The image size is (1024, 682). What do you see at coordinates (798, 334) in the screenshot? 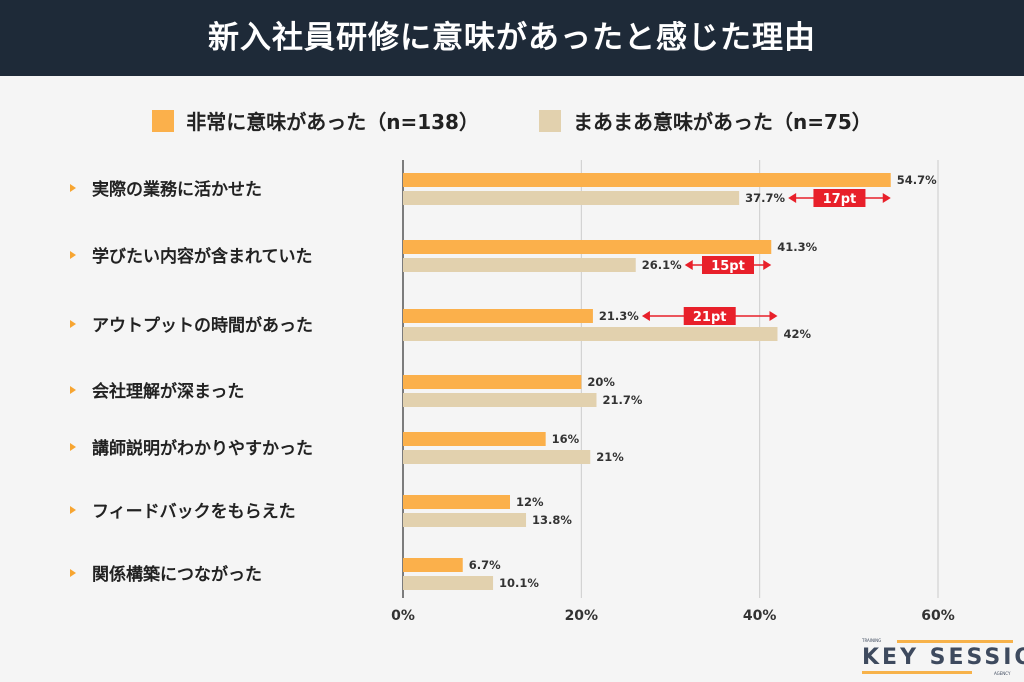
I see `data-label: 42%` at bounding box center [798, 334].